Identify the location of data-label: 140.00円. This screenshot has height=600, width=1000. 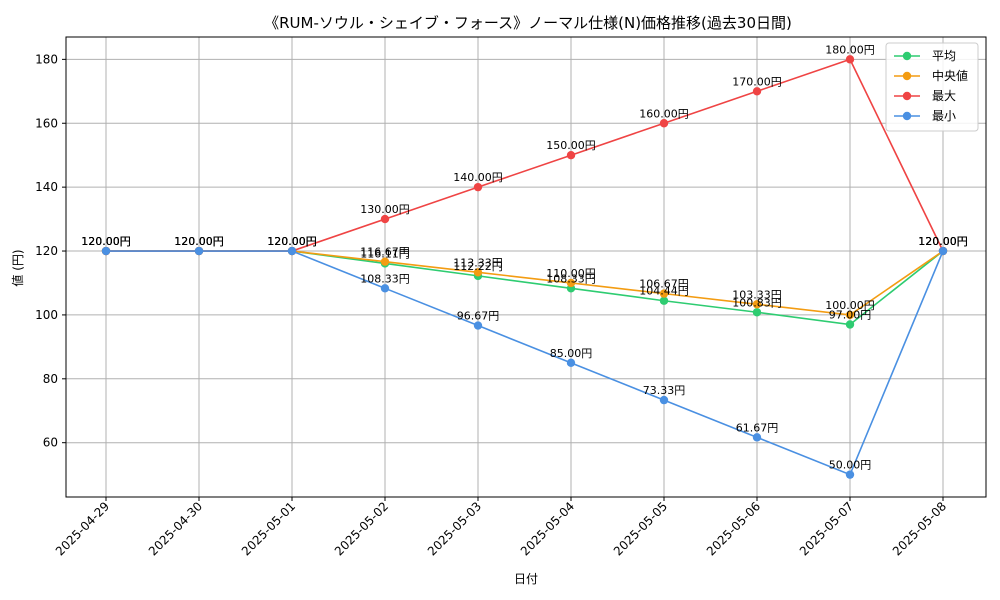
(478, 177).